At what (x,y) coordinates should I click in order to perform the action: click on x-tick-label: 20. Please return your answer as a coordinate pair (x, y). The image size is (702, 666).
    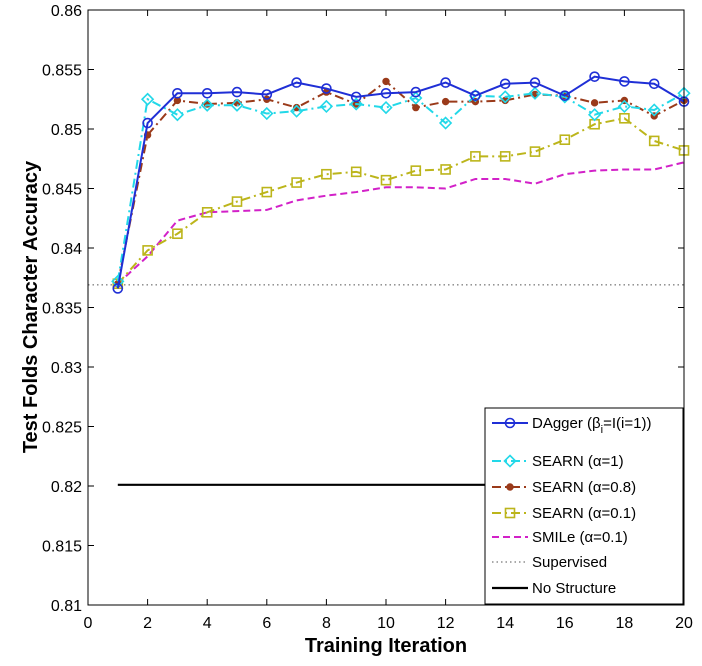
    Looking at the image, I should click on (684, 623).